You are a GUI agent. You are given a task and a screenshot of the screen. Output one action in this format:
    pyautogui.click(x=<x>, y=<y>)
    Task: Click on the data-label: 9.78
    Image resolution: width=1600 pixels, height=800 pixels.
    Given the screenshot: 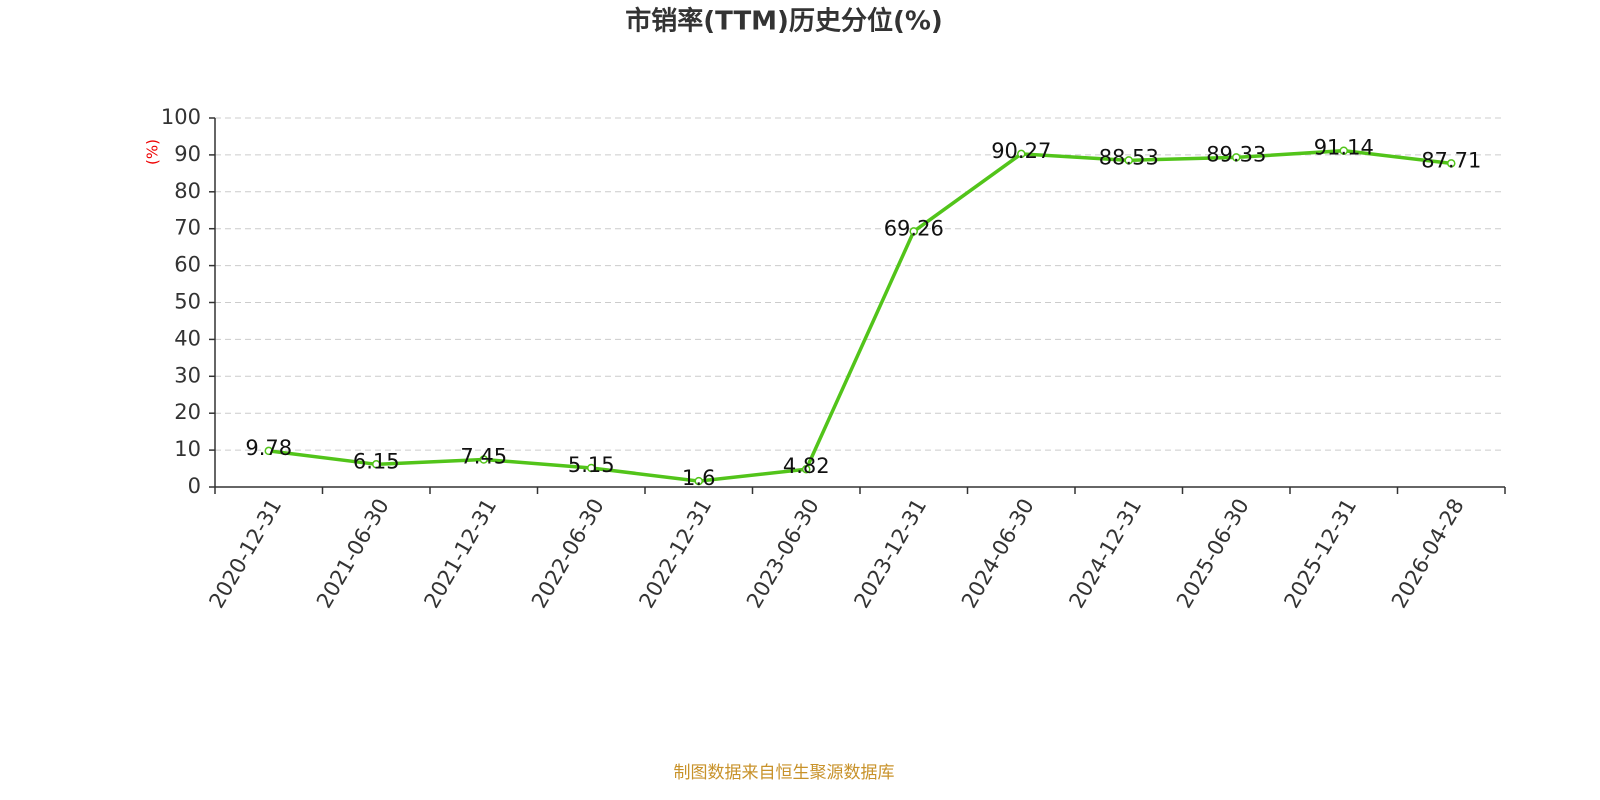 What is the action you would take?
    pyautogui.click(x=268, y=448)
    